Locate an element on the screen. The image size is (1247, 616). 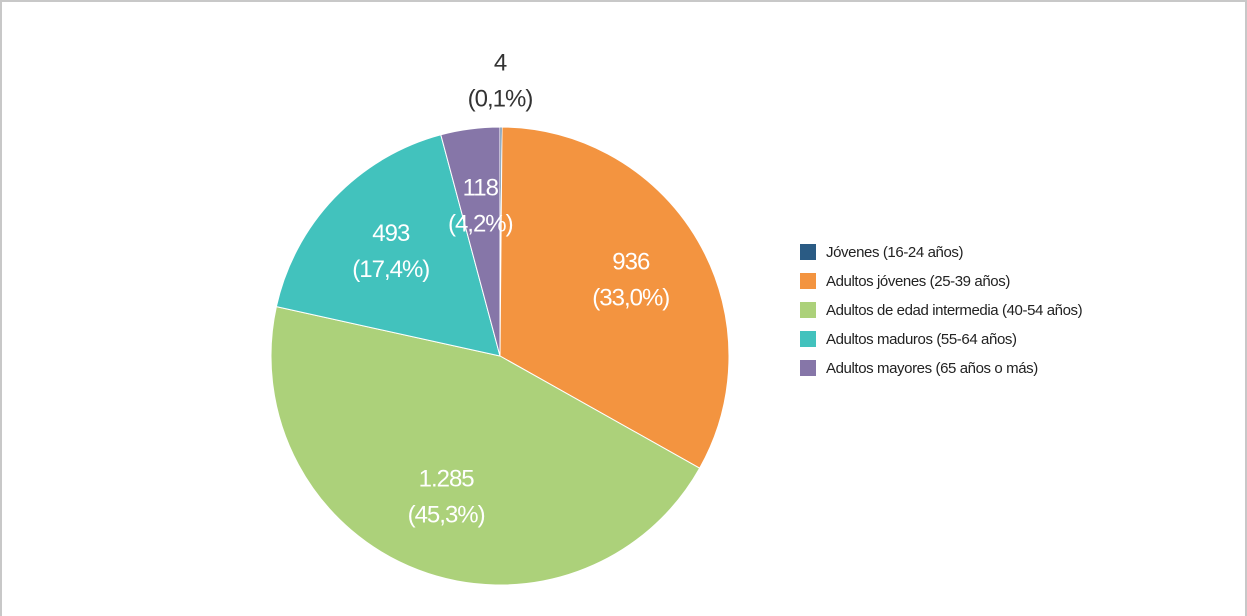
data-label: 1.285 is located at coordinates (447, 479).